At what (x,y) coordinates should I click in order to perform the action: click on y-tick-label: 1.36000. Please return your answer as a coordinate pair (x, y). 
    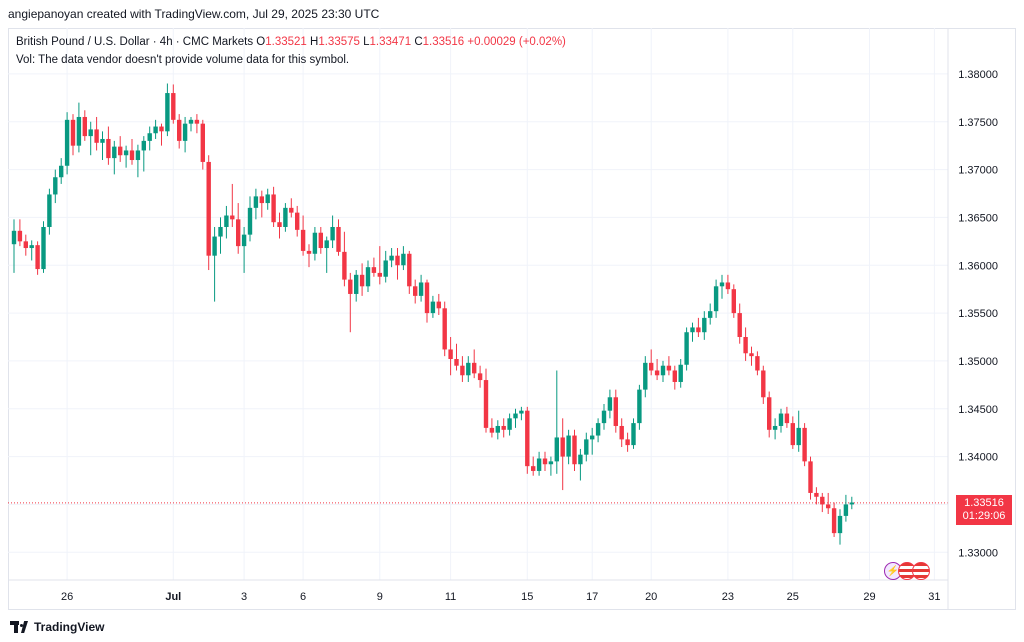
    Looking at the image, I should click on (978, 266).